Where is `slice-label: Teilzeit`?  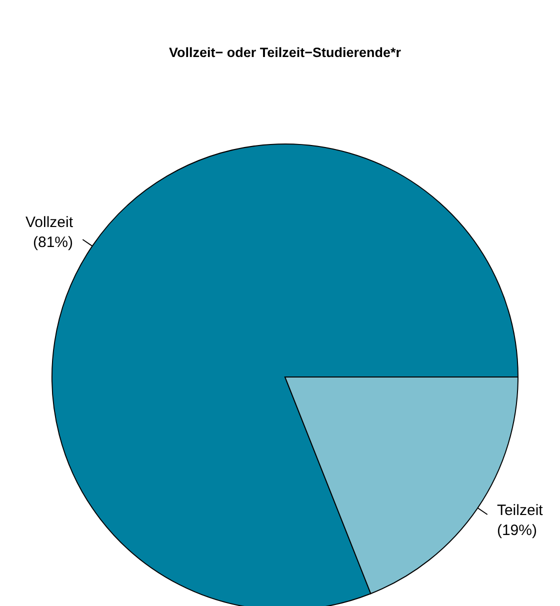 slice-label: Teilzeit is located at coordinates (520, 511).